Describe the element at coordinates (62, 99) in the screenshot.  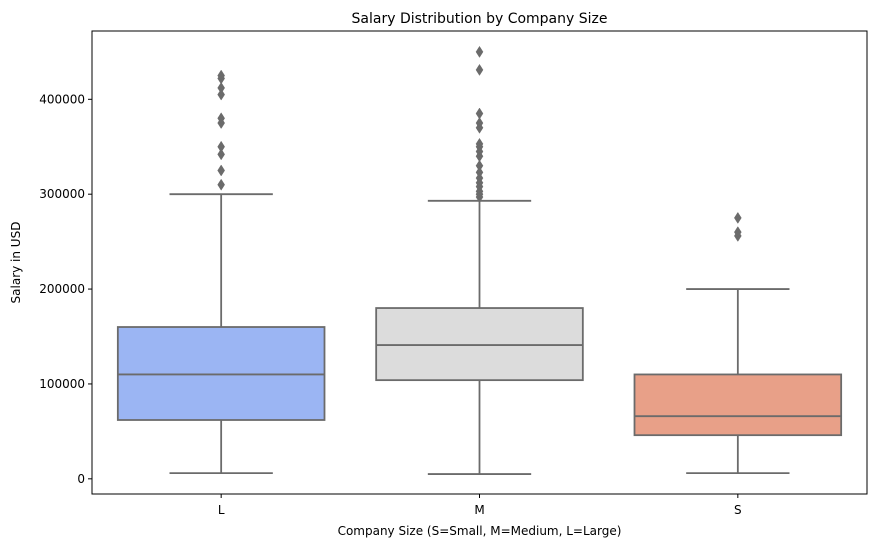
I see `y-tick-label: 400000` at that location.